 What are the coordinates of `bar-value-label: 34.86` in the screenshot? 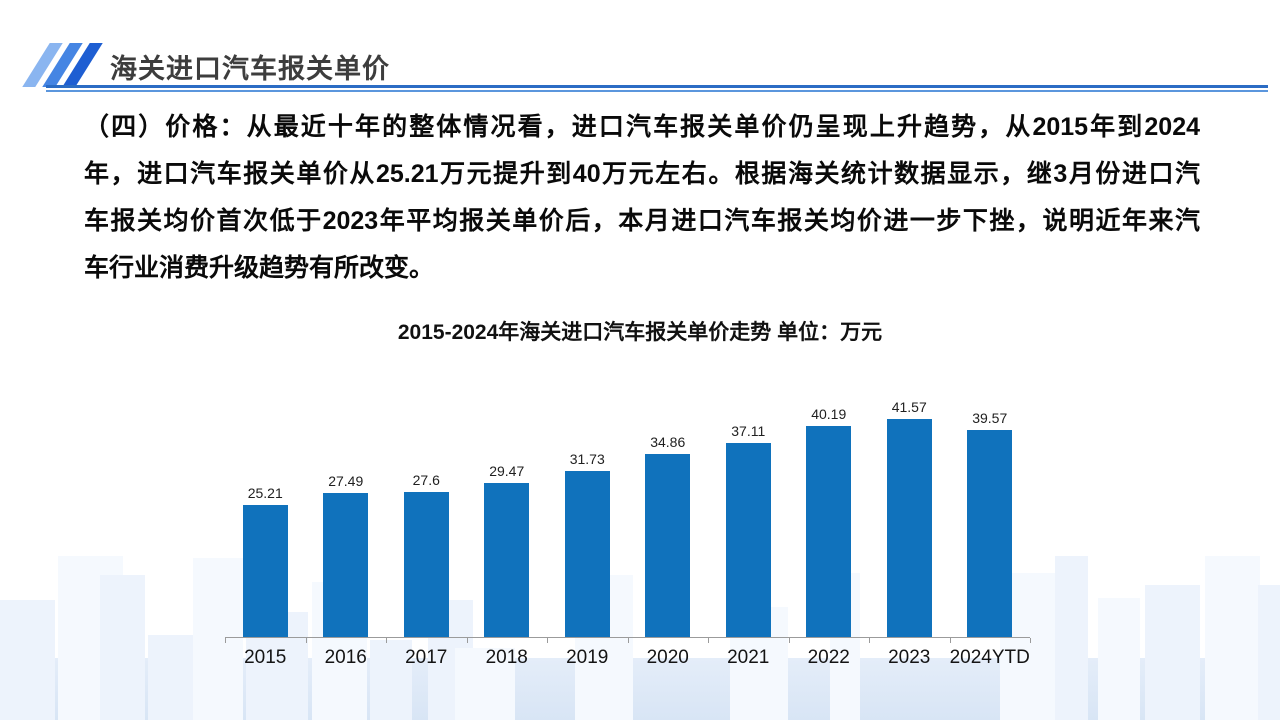 It's located at (668, 442).